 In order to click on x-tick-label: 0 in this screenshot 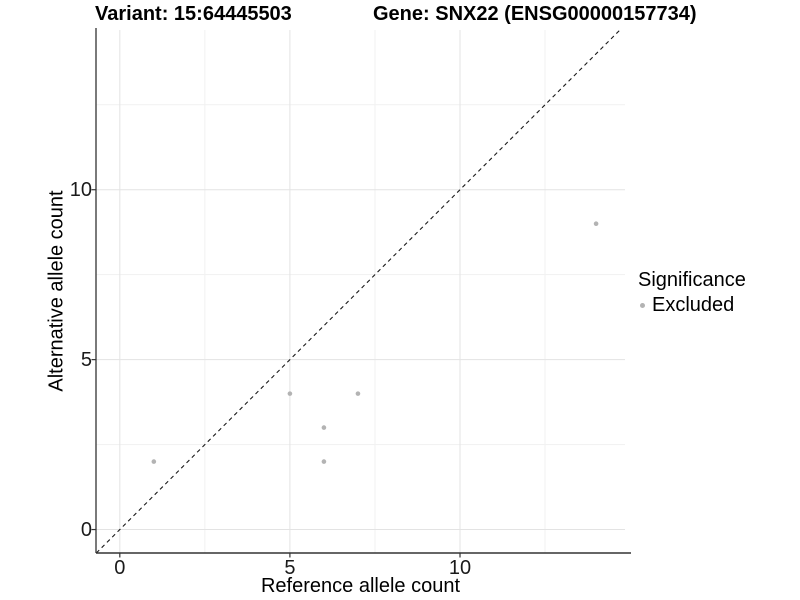, I will do `click(120, 568)`.